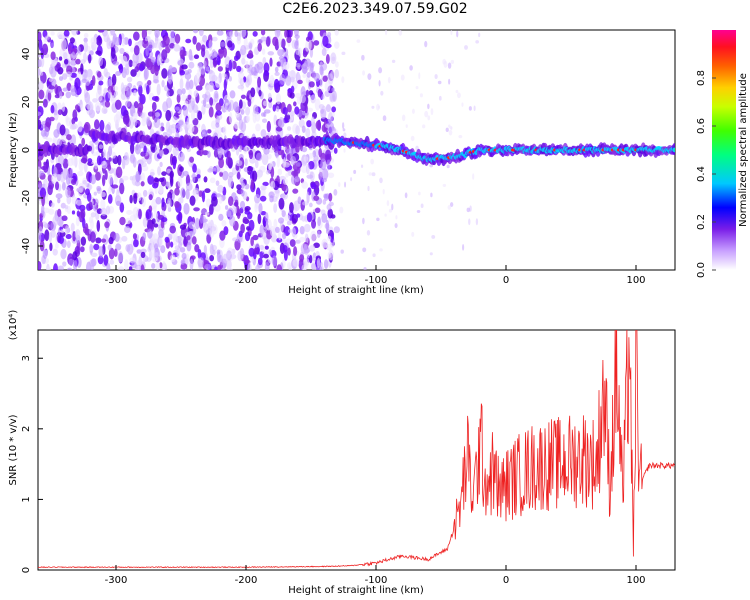  I want to click on bottom-x-ticks: -300 -200 -100 0 100, so click(375, 575).